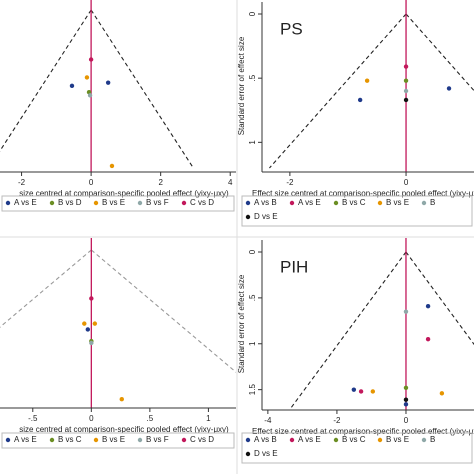  Describe the element at coordinates (291, 28) in the screenshot. I see `panel-title: PS` at that location.